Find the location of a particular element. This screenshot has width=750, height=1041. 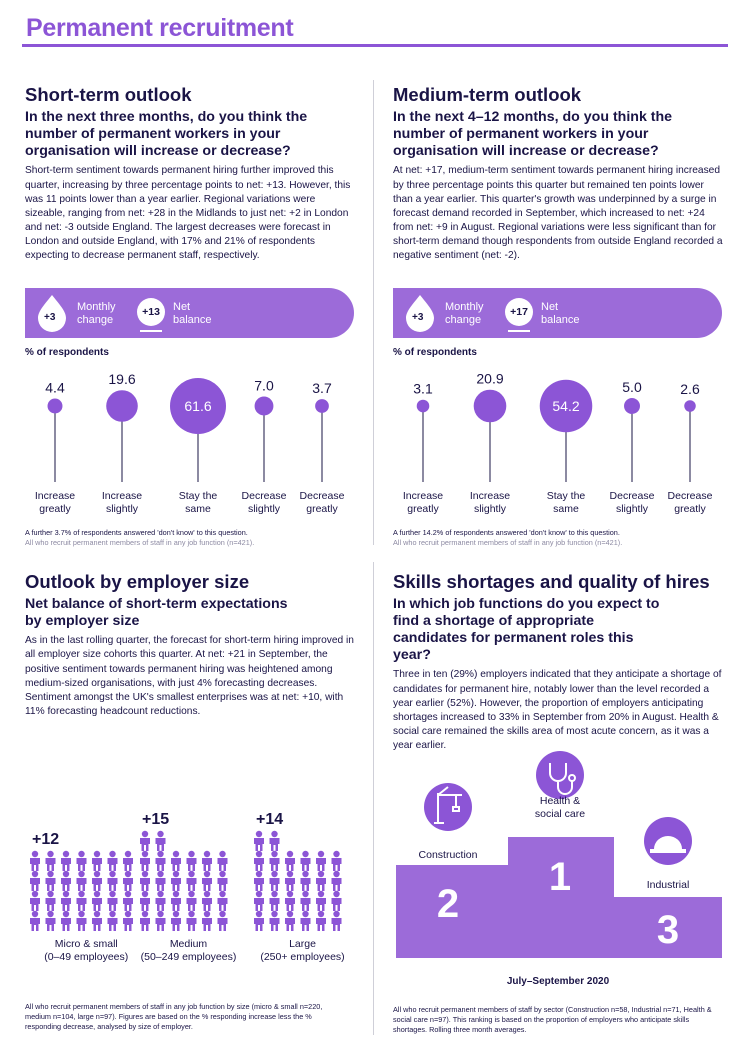

bubble-value-label: 7.0 is located at coordinates (264, 386).